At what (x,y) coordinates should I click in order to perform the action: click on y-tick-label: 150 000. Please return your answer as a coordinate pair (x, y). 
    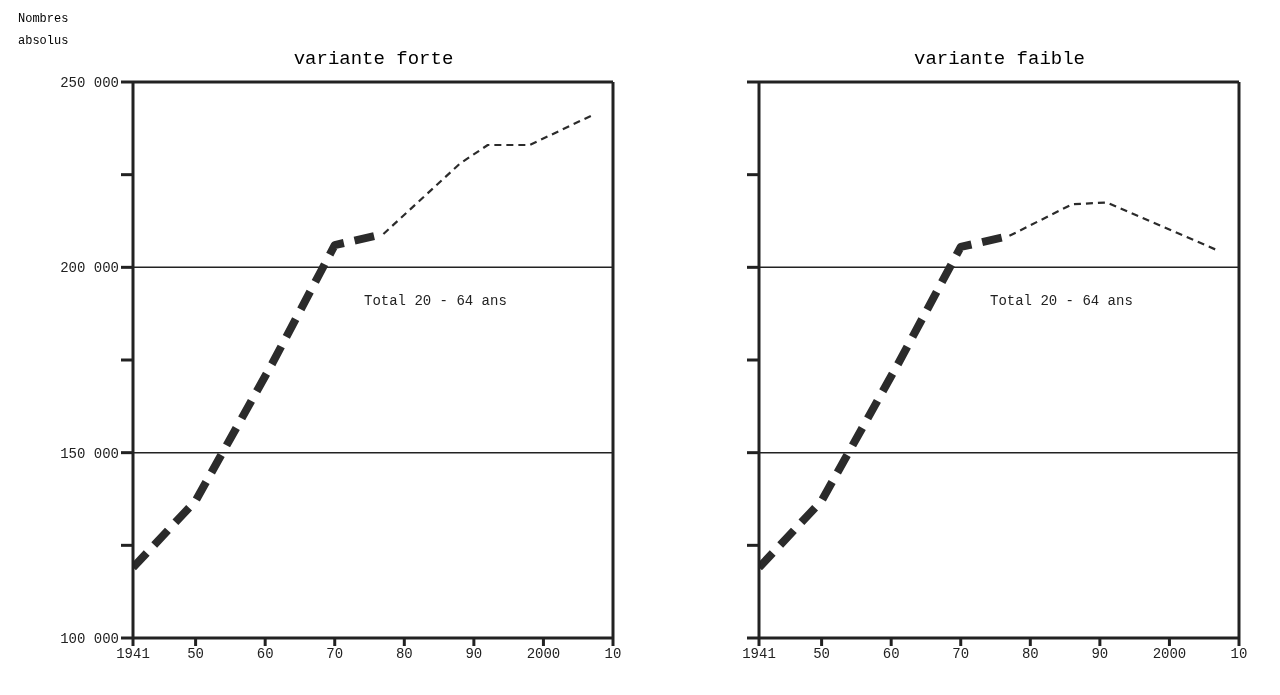
    Looking at the image, I should click on (89, 453).